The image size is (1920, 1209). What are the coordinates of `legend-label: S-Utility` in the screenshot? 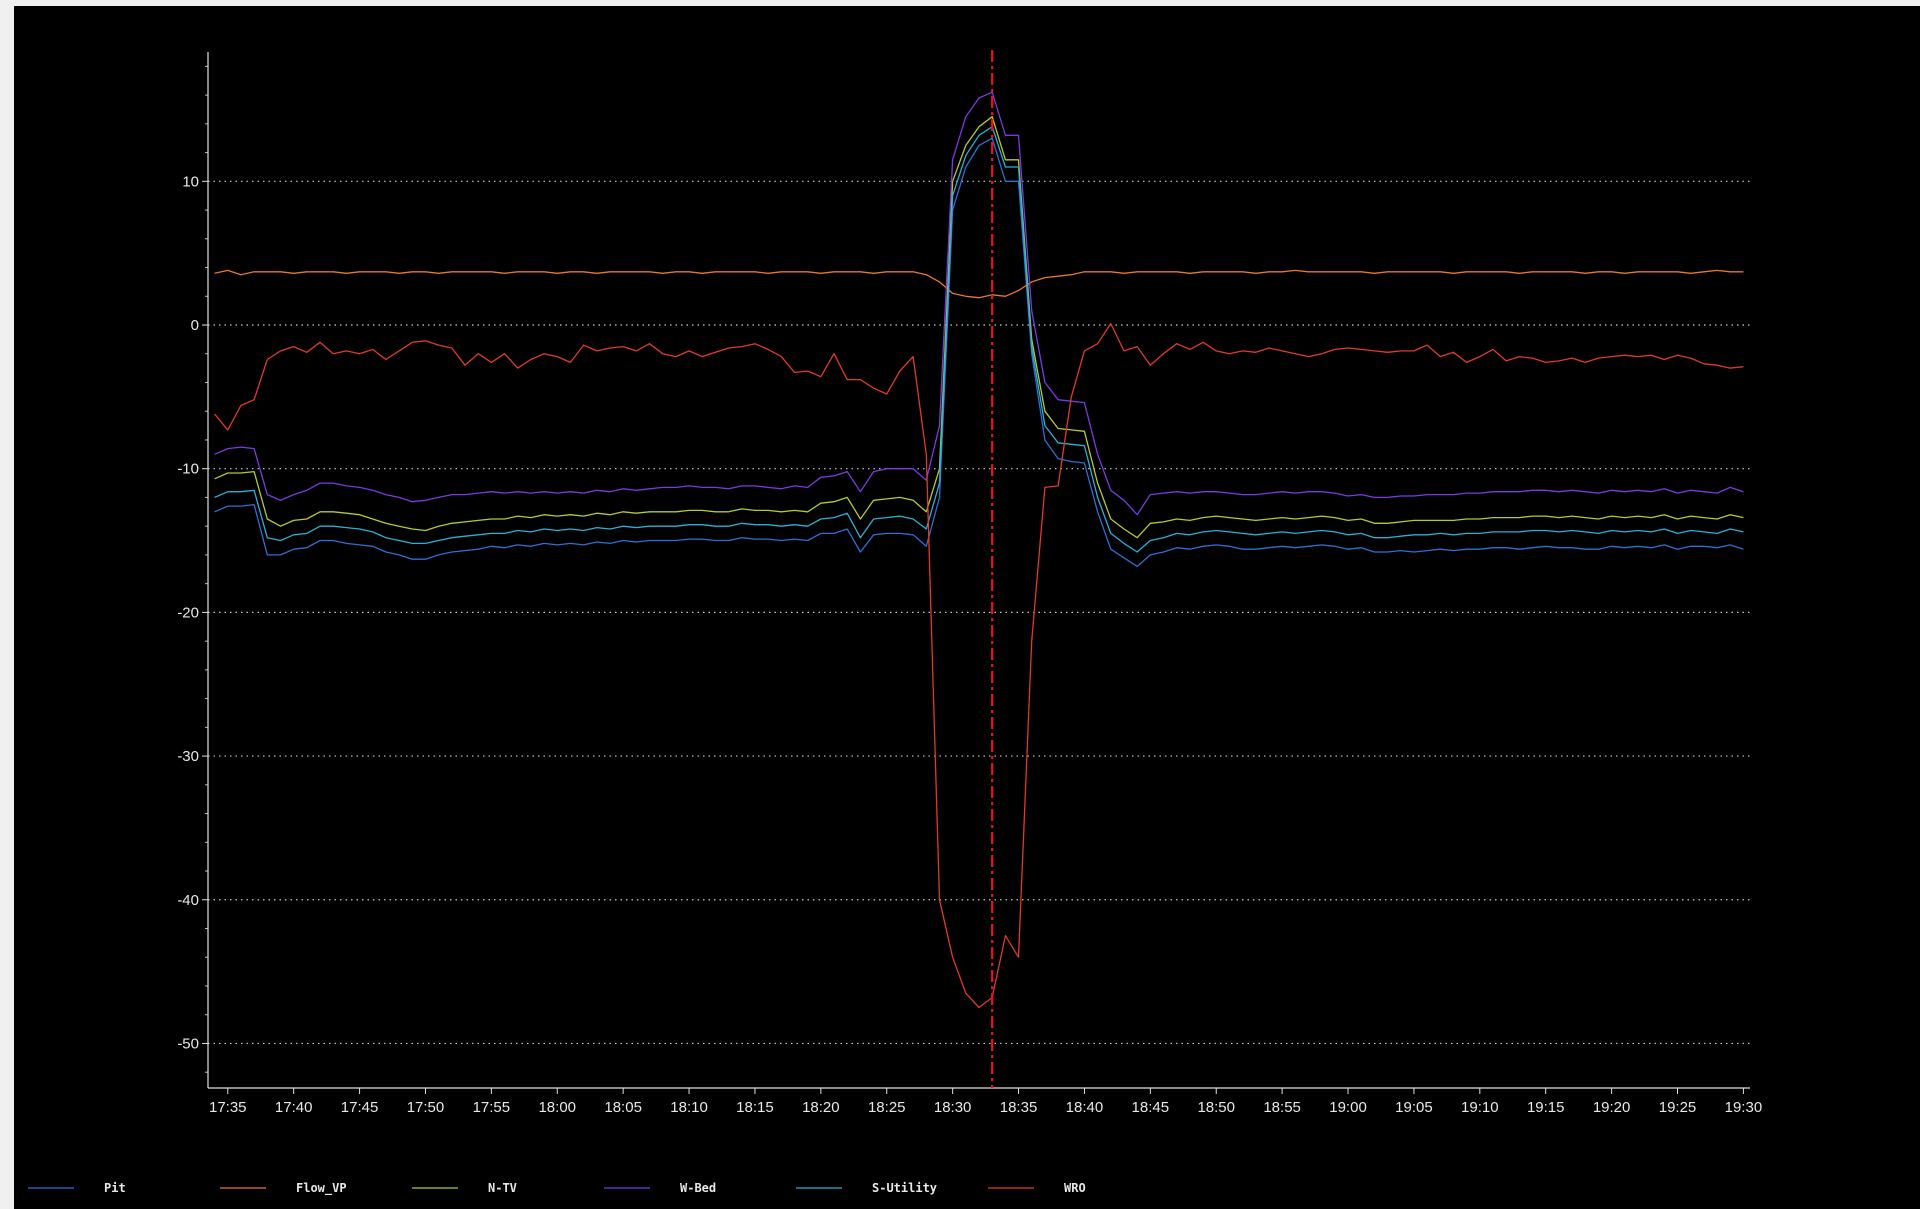 It's located at (904, 1188).